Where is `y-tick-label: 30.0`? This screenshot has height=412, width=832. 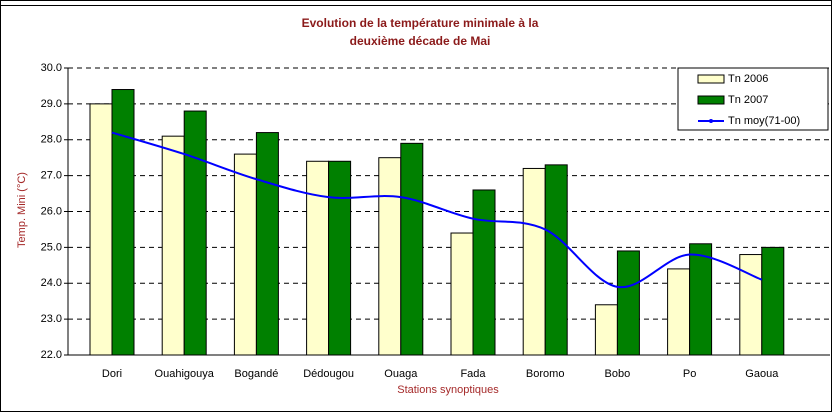
y-tick-label: 30.0 is located at coordinates (51, 68).